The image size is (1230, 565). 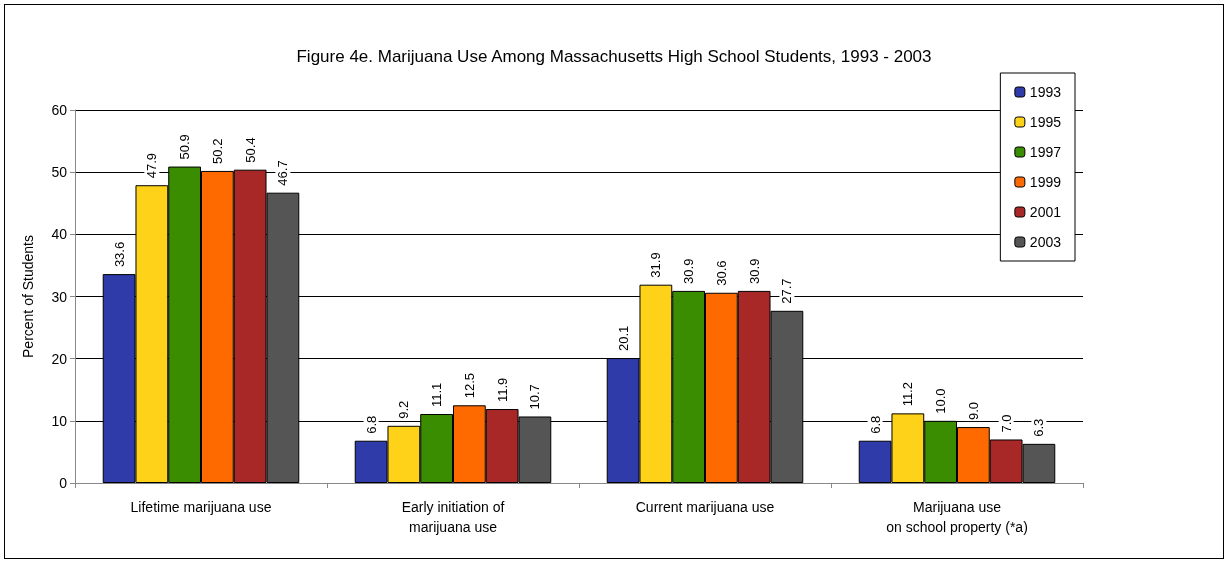 I want to click on x-tick-label: Early initiation of marijuana use, so click(x=453, y=517).